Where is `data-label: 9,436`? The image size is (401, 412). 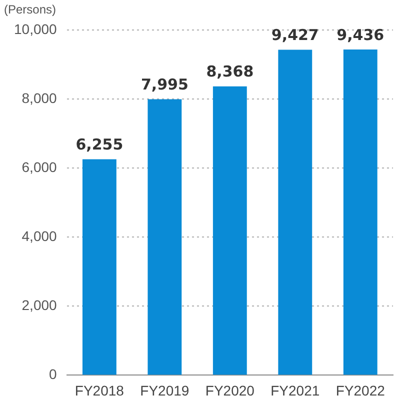
data-label: 9,436 is located at coordinates (360, 35).